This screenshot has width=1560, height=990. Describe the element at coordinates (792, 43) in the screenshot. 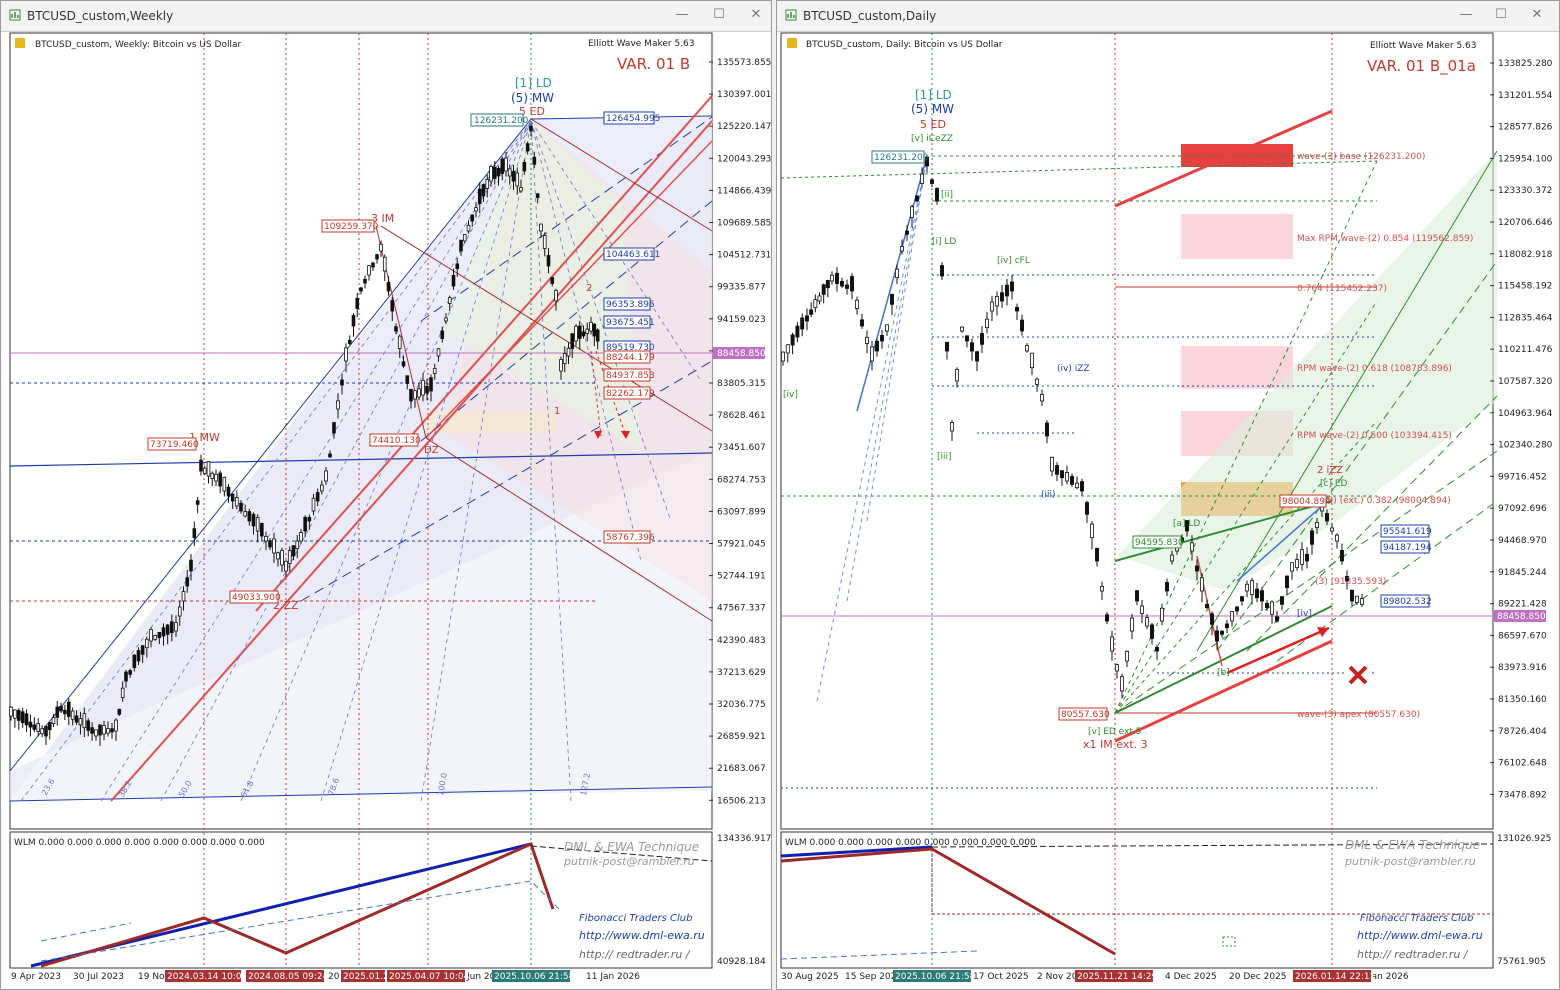

I see `symbol-icon` at that location.